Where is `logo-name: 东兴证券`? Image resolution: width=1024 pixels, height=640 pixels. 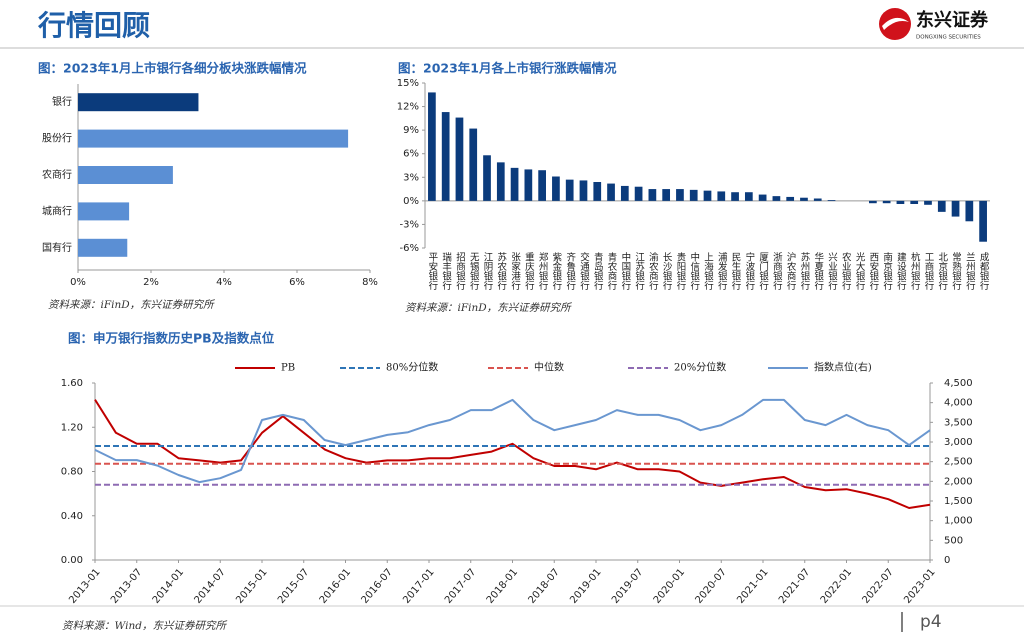 logo-name: 东兴证券 is located at coordinates (952, 20).